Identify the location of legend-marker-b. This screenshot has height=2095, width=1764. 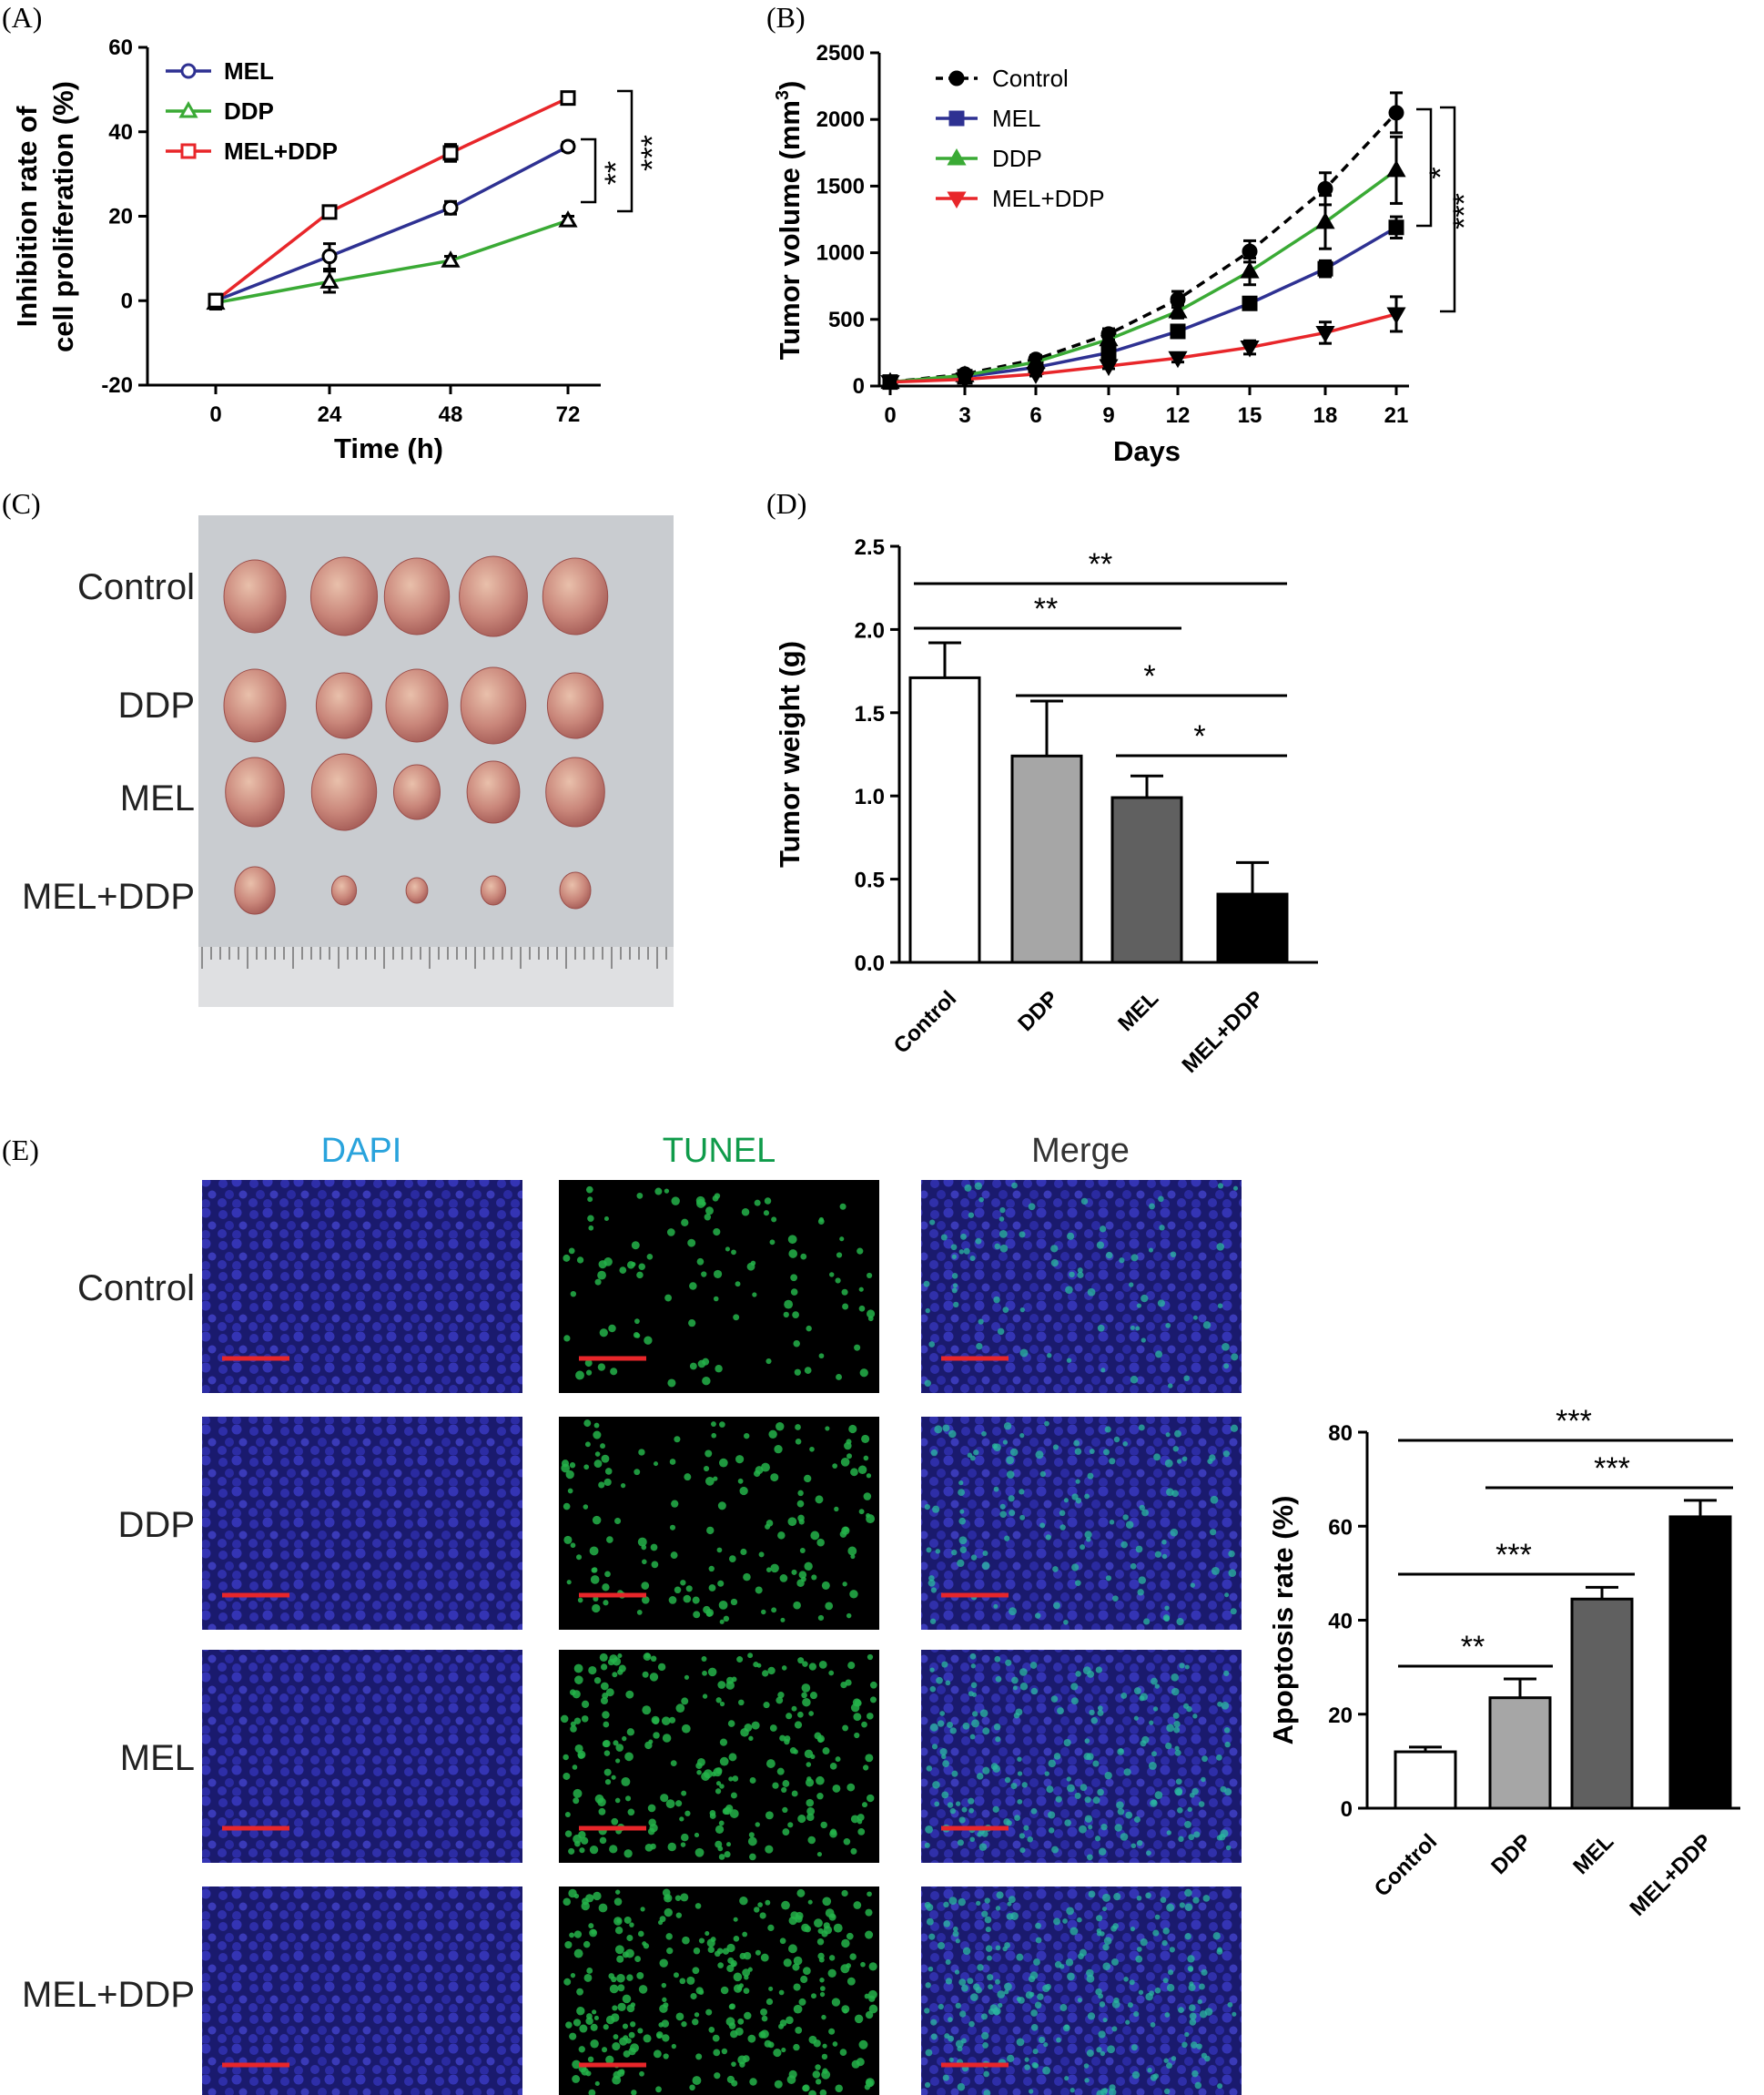
(956, 78).